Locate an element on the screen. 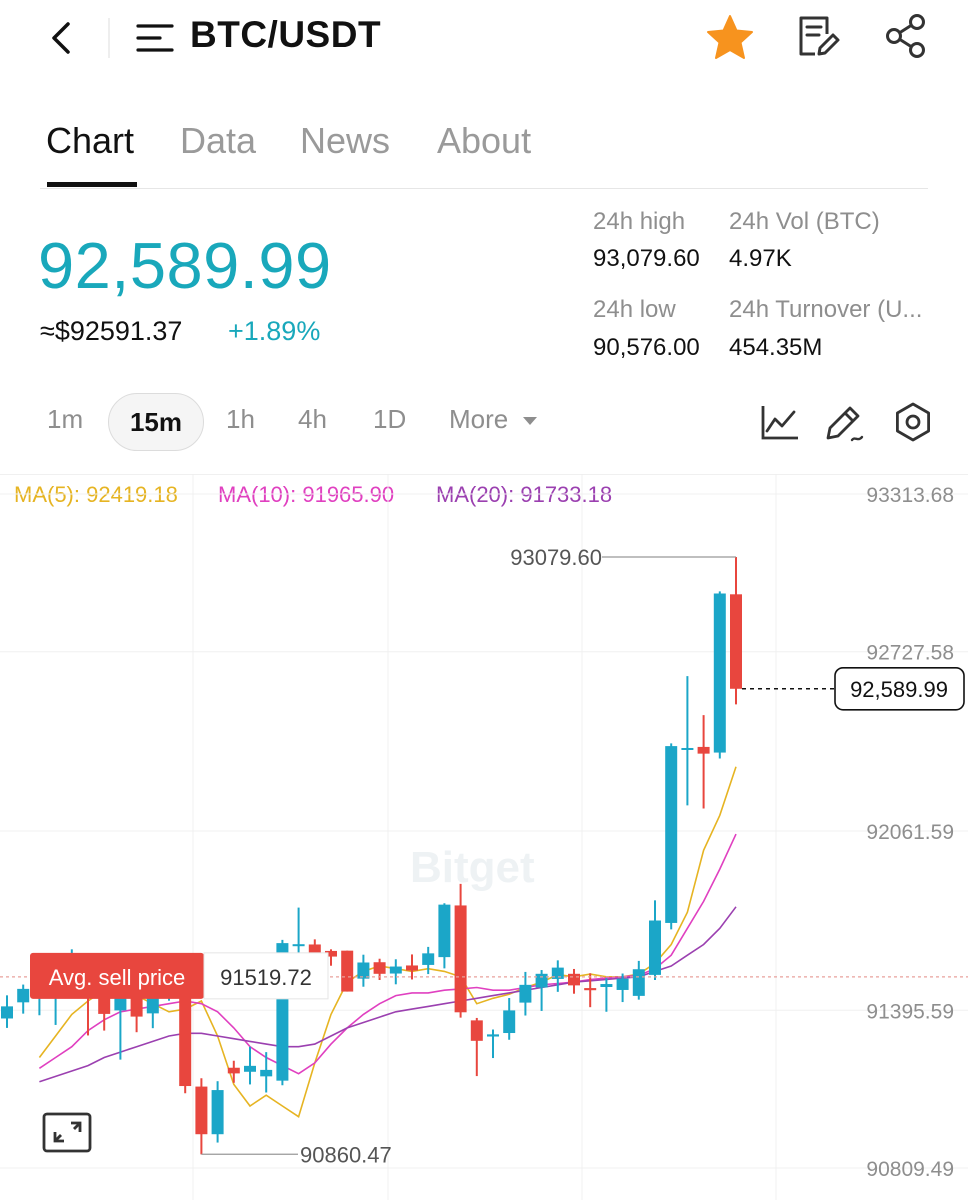  y-tick-label: 92061.59 is located at coordinates (910, 832).